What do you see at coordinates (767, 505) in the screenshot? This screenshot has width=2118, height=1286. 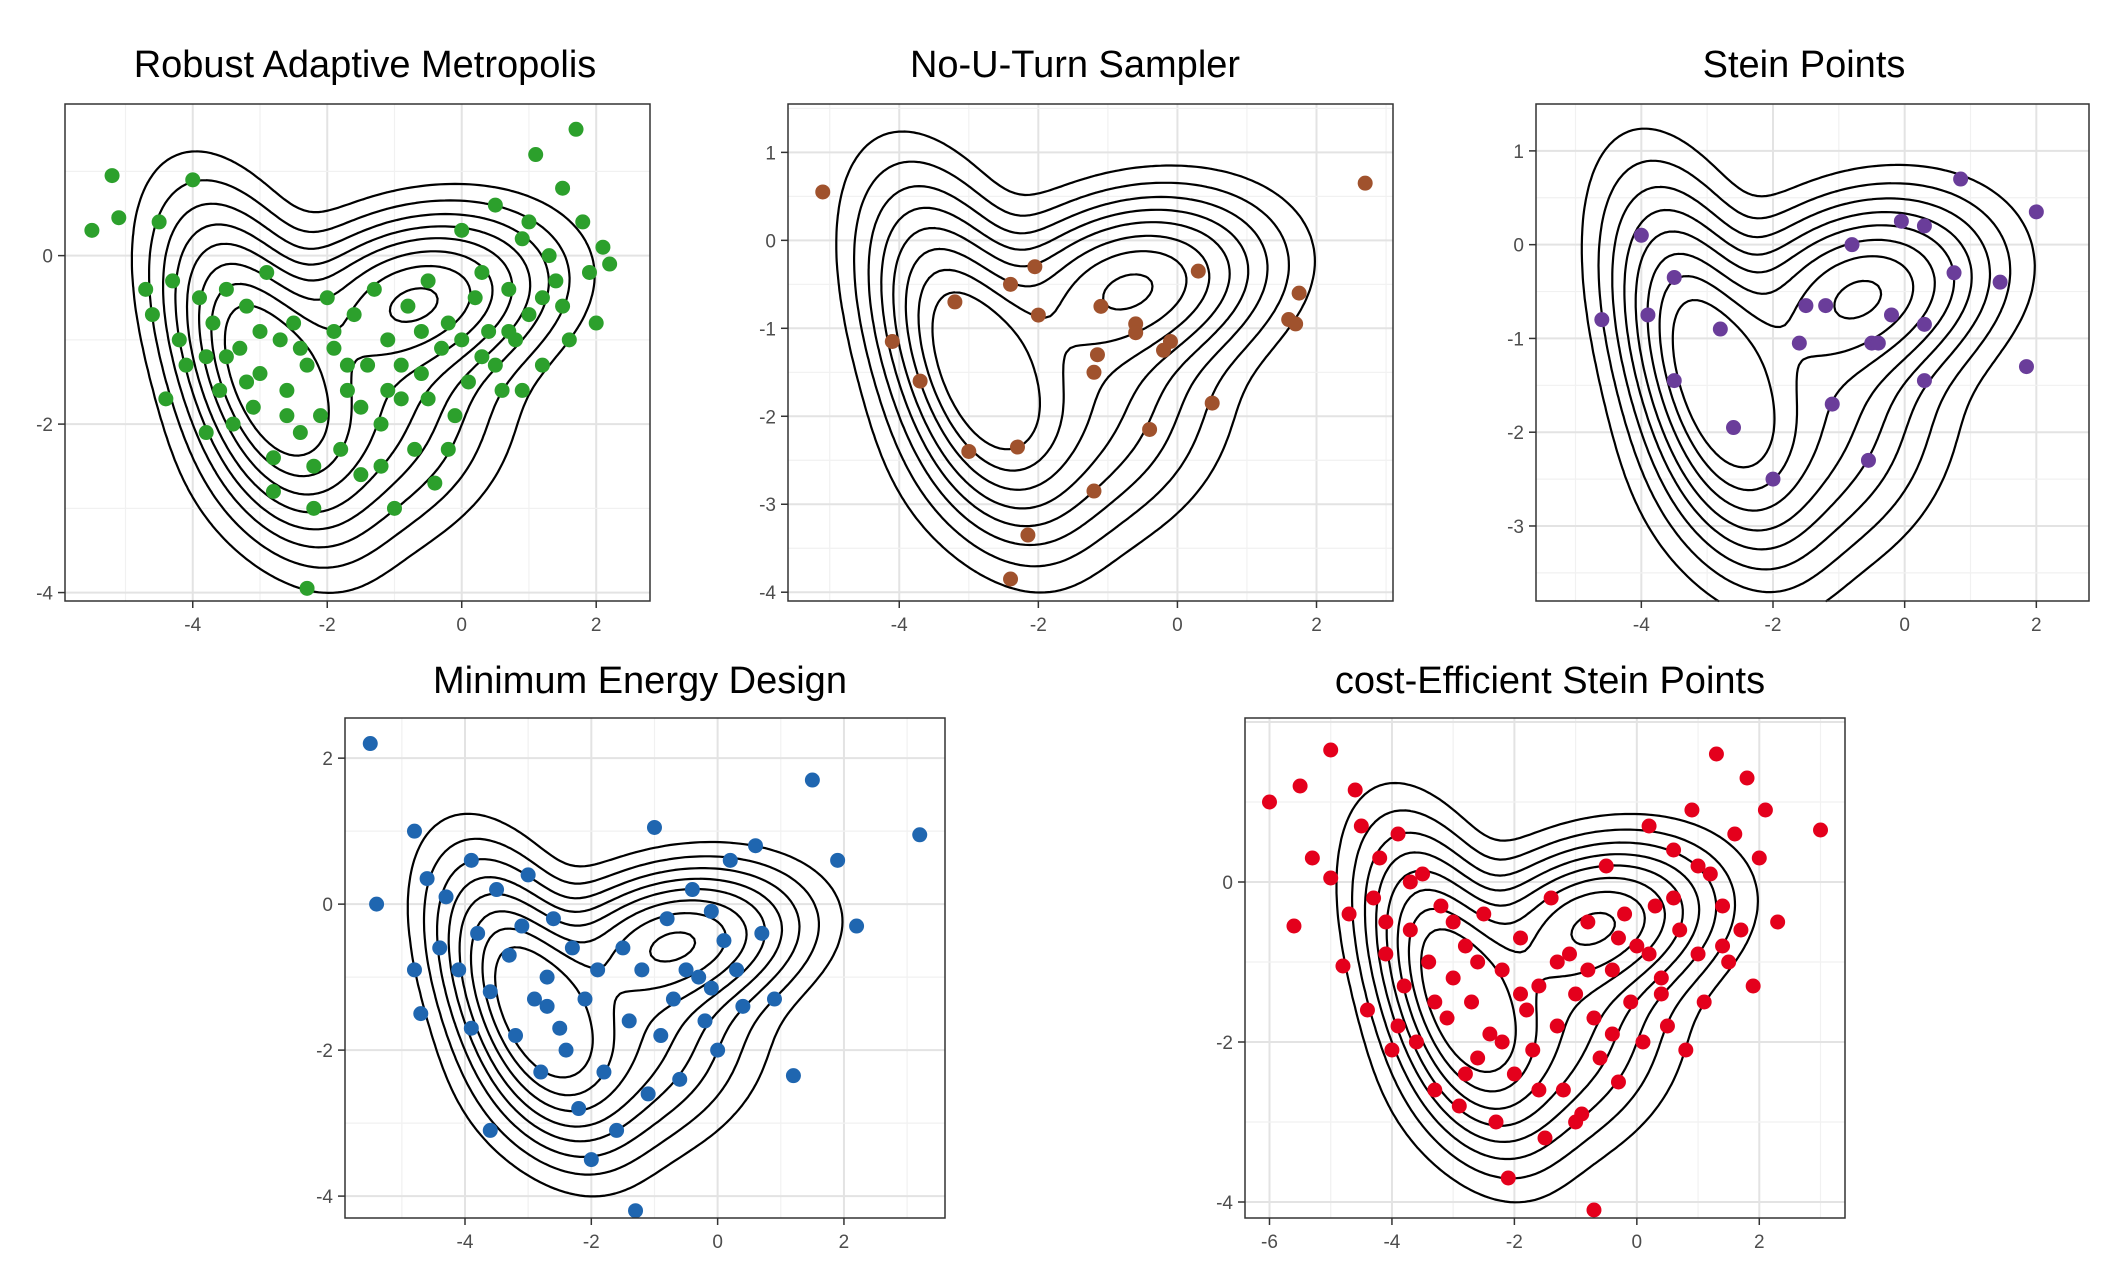 I see `y-tick-label: -3` at bounding box center [767, 505].